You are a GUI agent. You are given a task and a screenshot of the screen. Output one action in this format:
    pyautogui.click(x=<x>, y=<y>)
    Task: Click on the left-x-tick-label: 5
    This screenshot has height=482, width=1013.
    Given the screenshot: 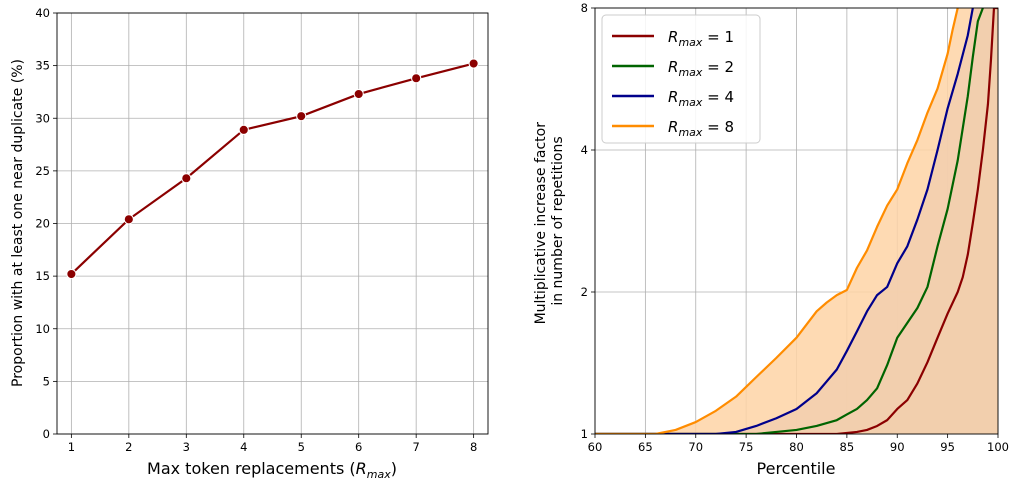 What is the action you would take?
    pyautogui.click(x=301, y=447)
    